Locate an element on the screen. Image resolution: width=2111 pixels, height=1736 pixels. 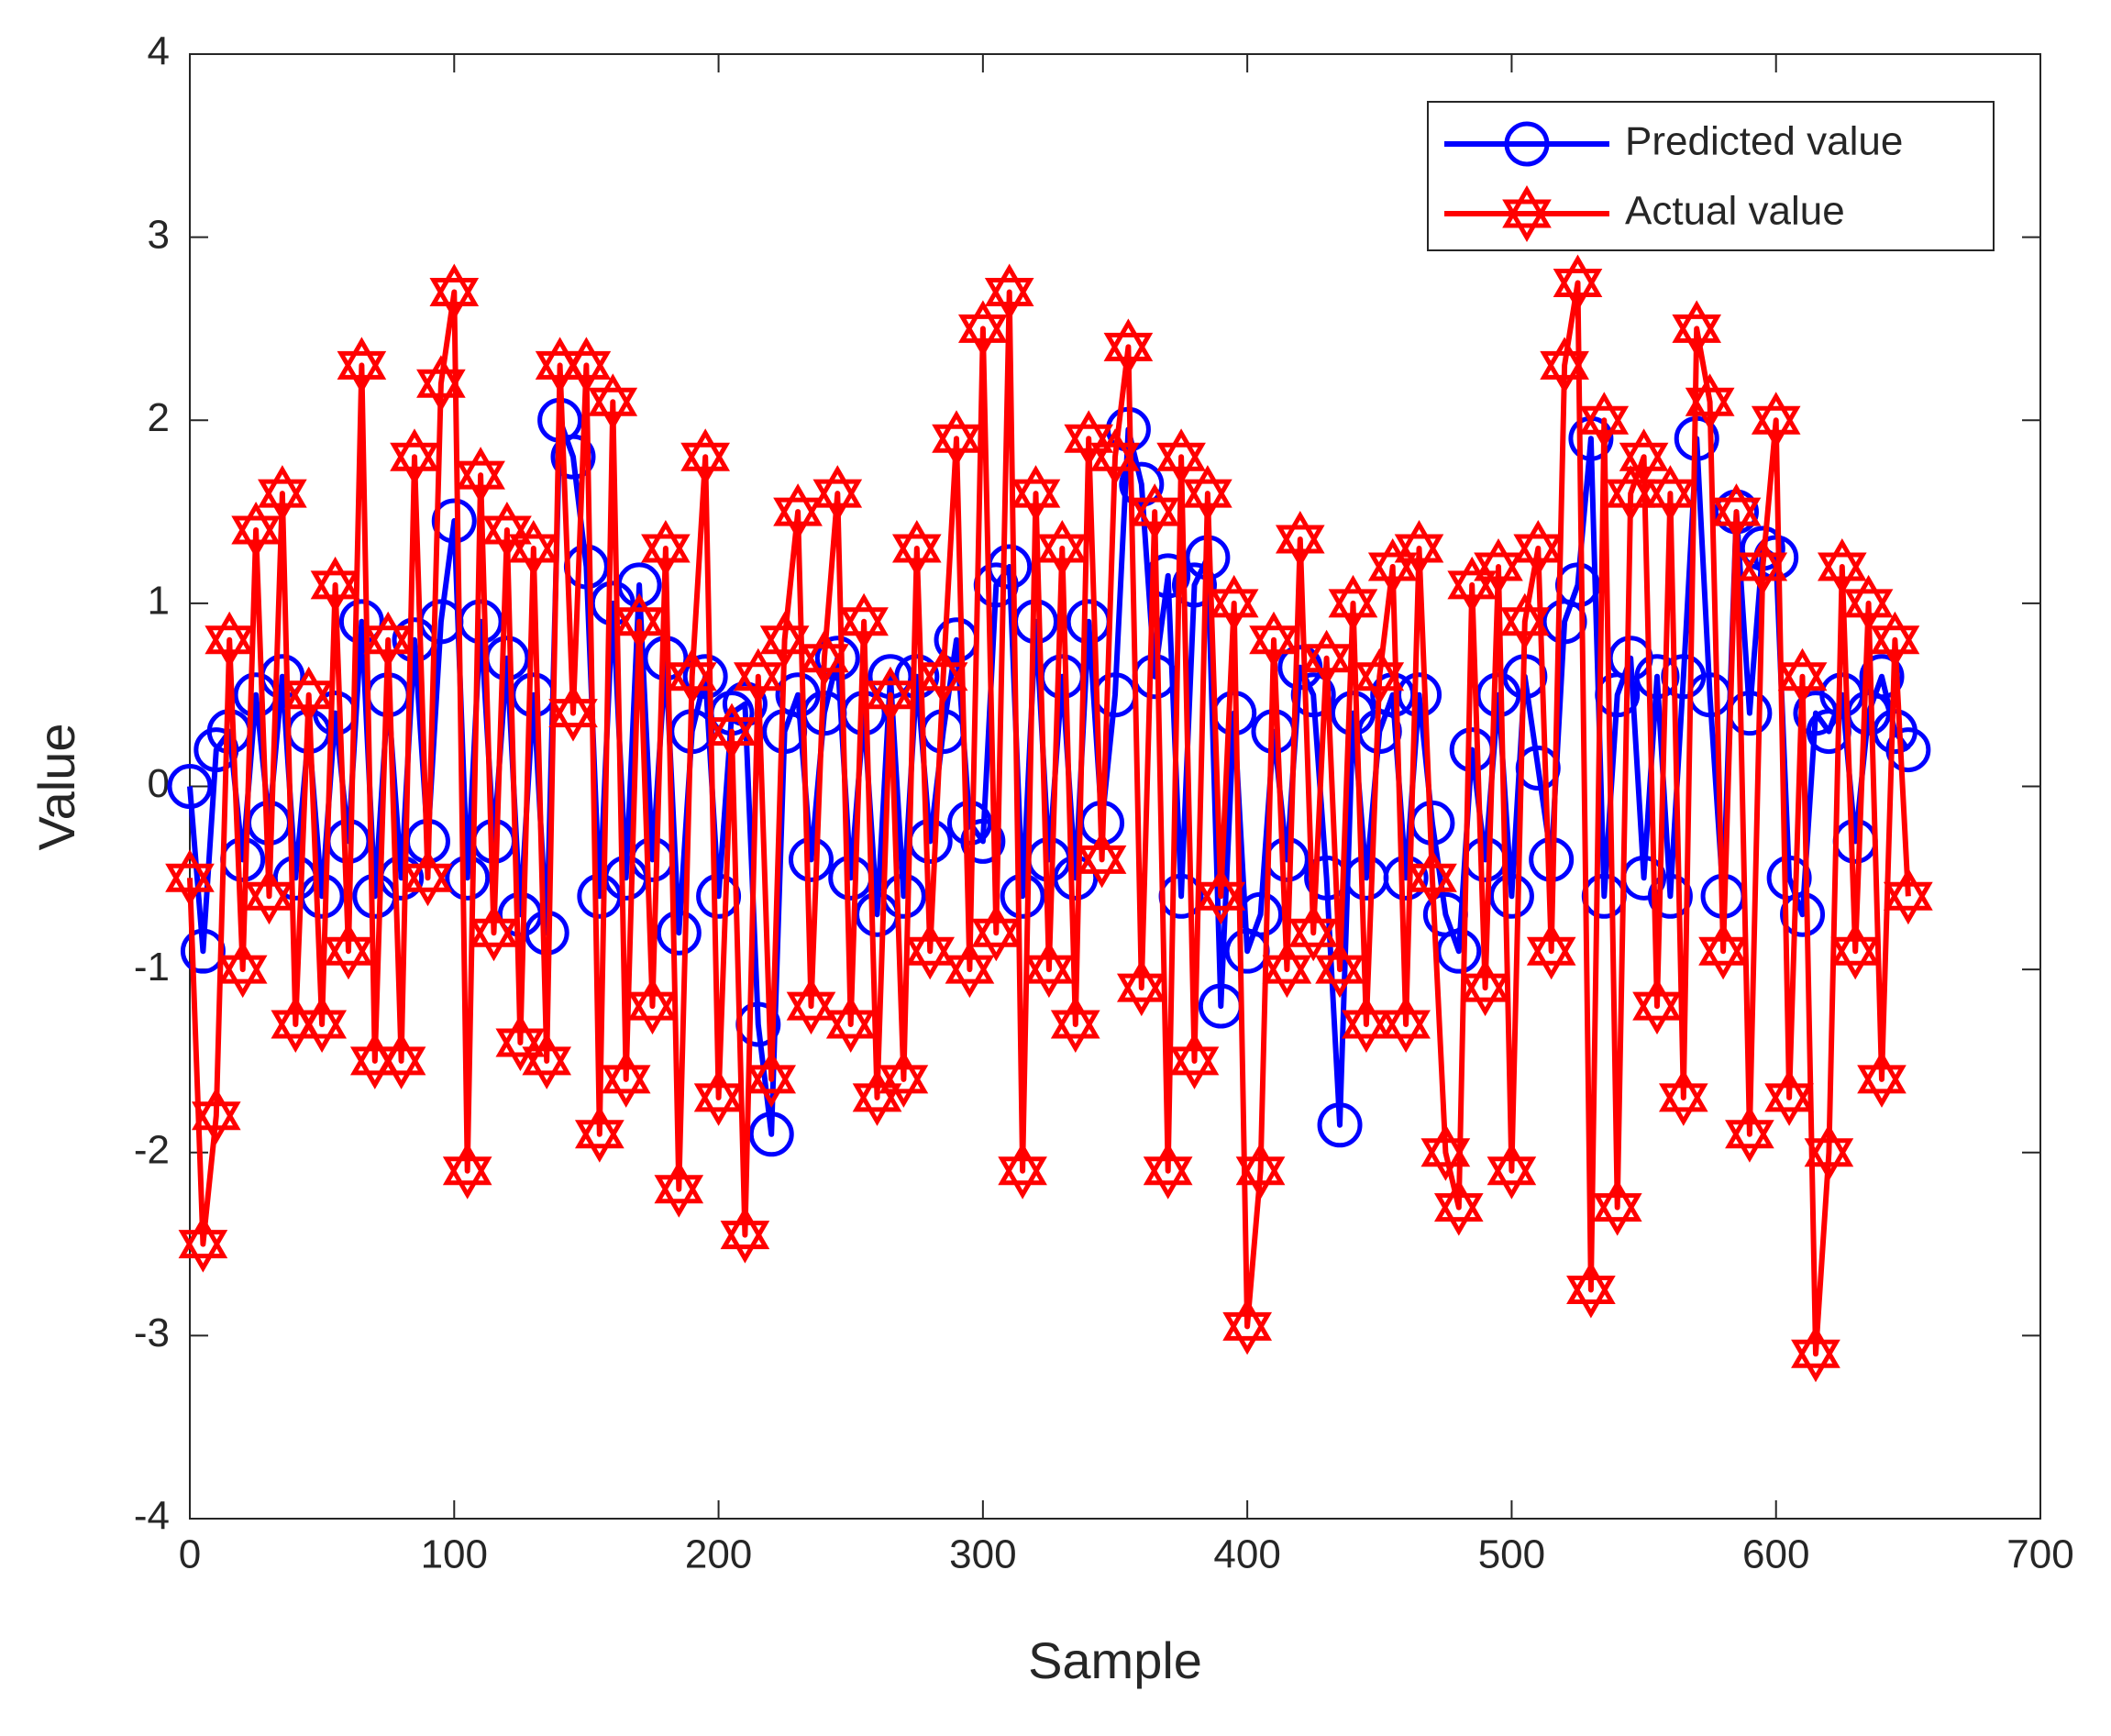
y-tick-label: 2 is located at coordinates (159, 417).